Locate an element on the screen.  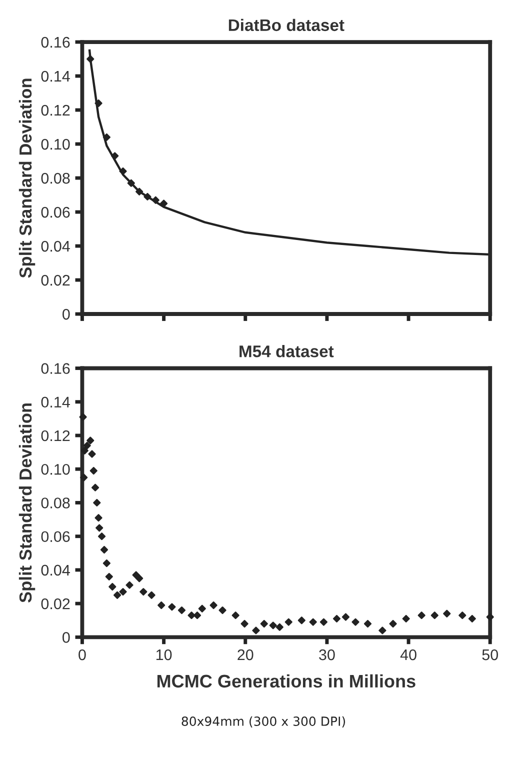
x-tick-label: 0 is located at coordinates (82, 654).